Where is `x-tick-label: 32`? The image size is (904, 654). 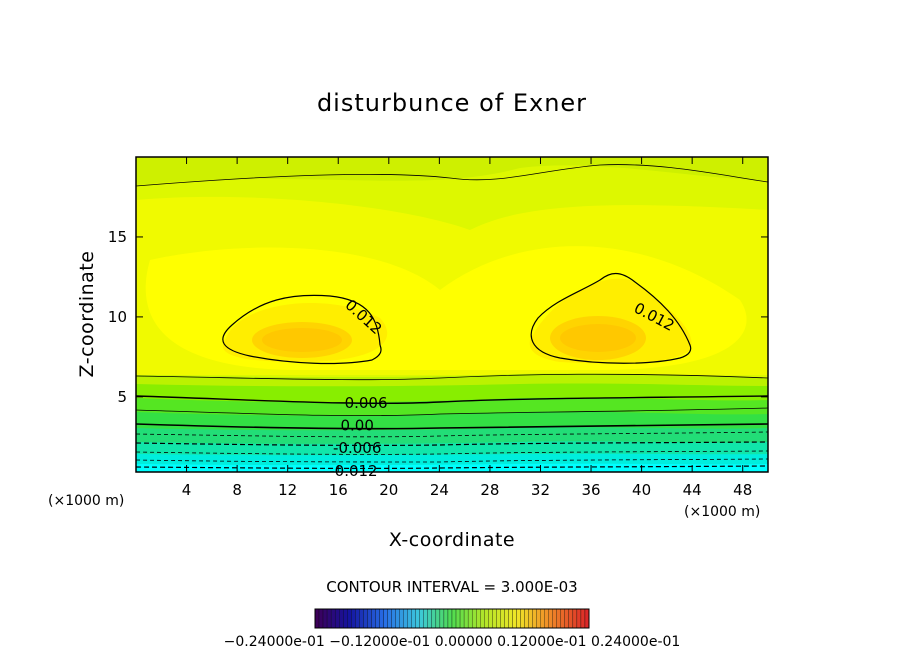 x-tick-label: 32 is located at coordinates (540, 490).